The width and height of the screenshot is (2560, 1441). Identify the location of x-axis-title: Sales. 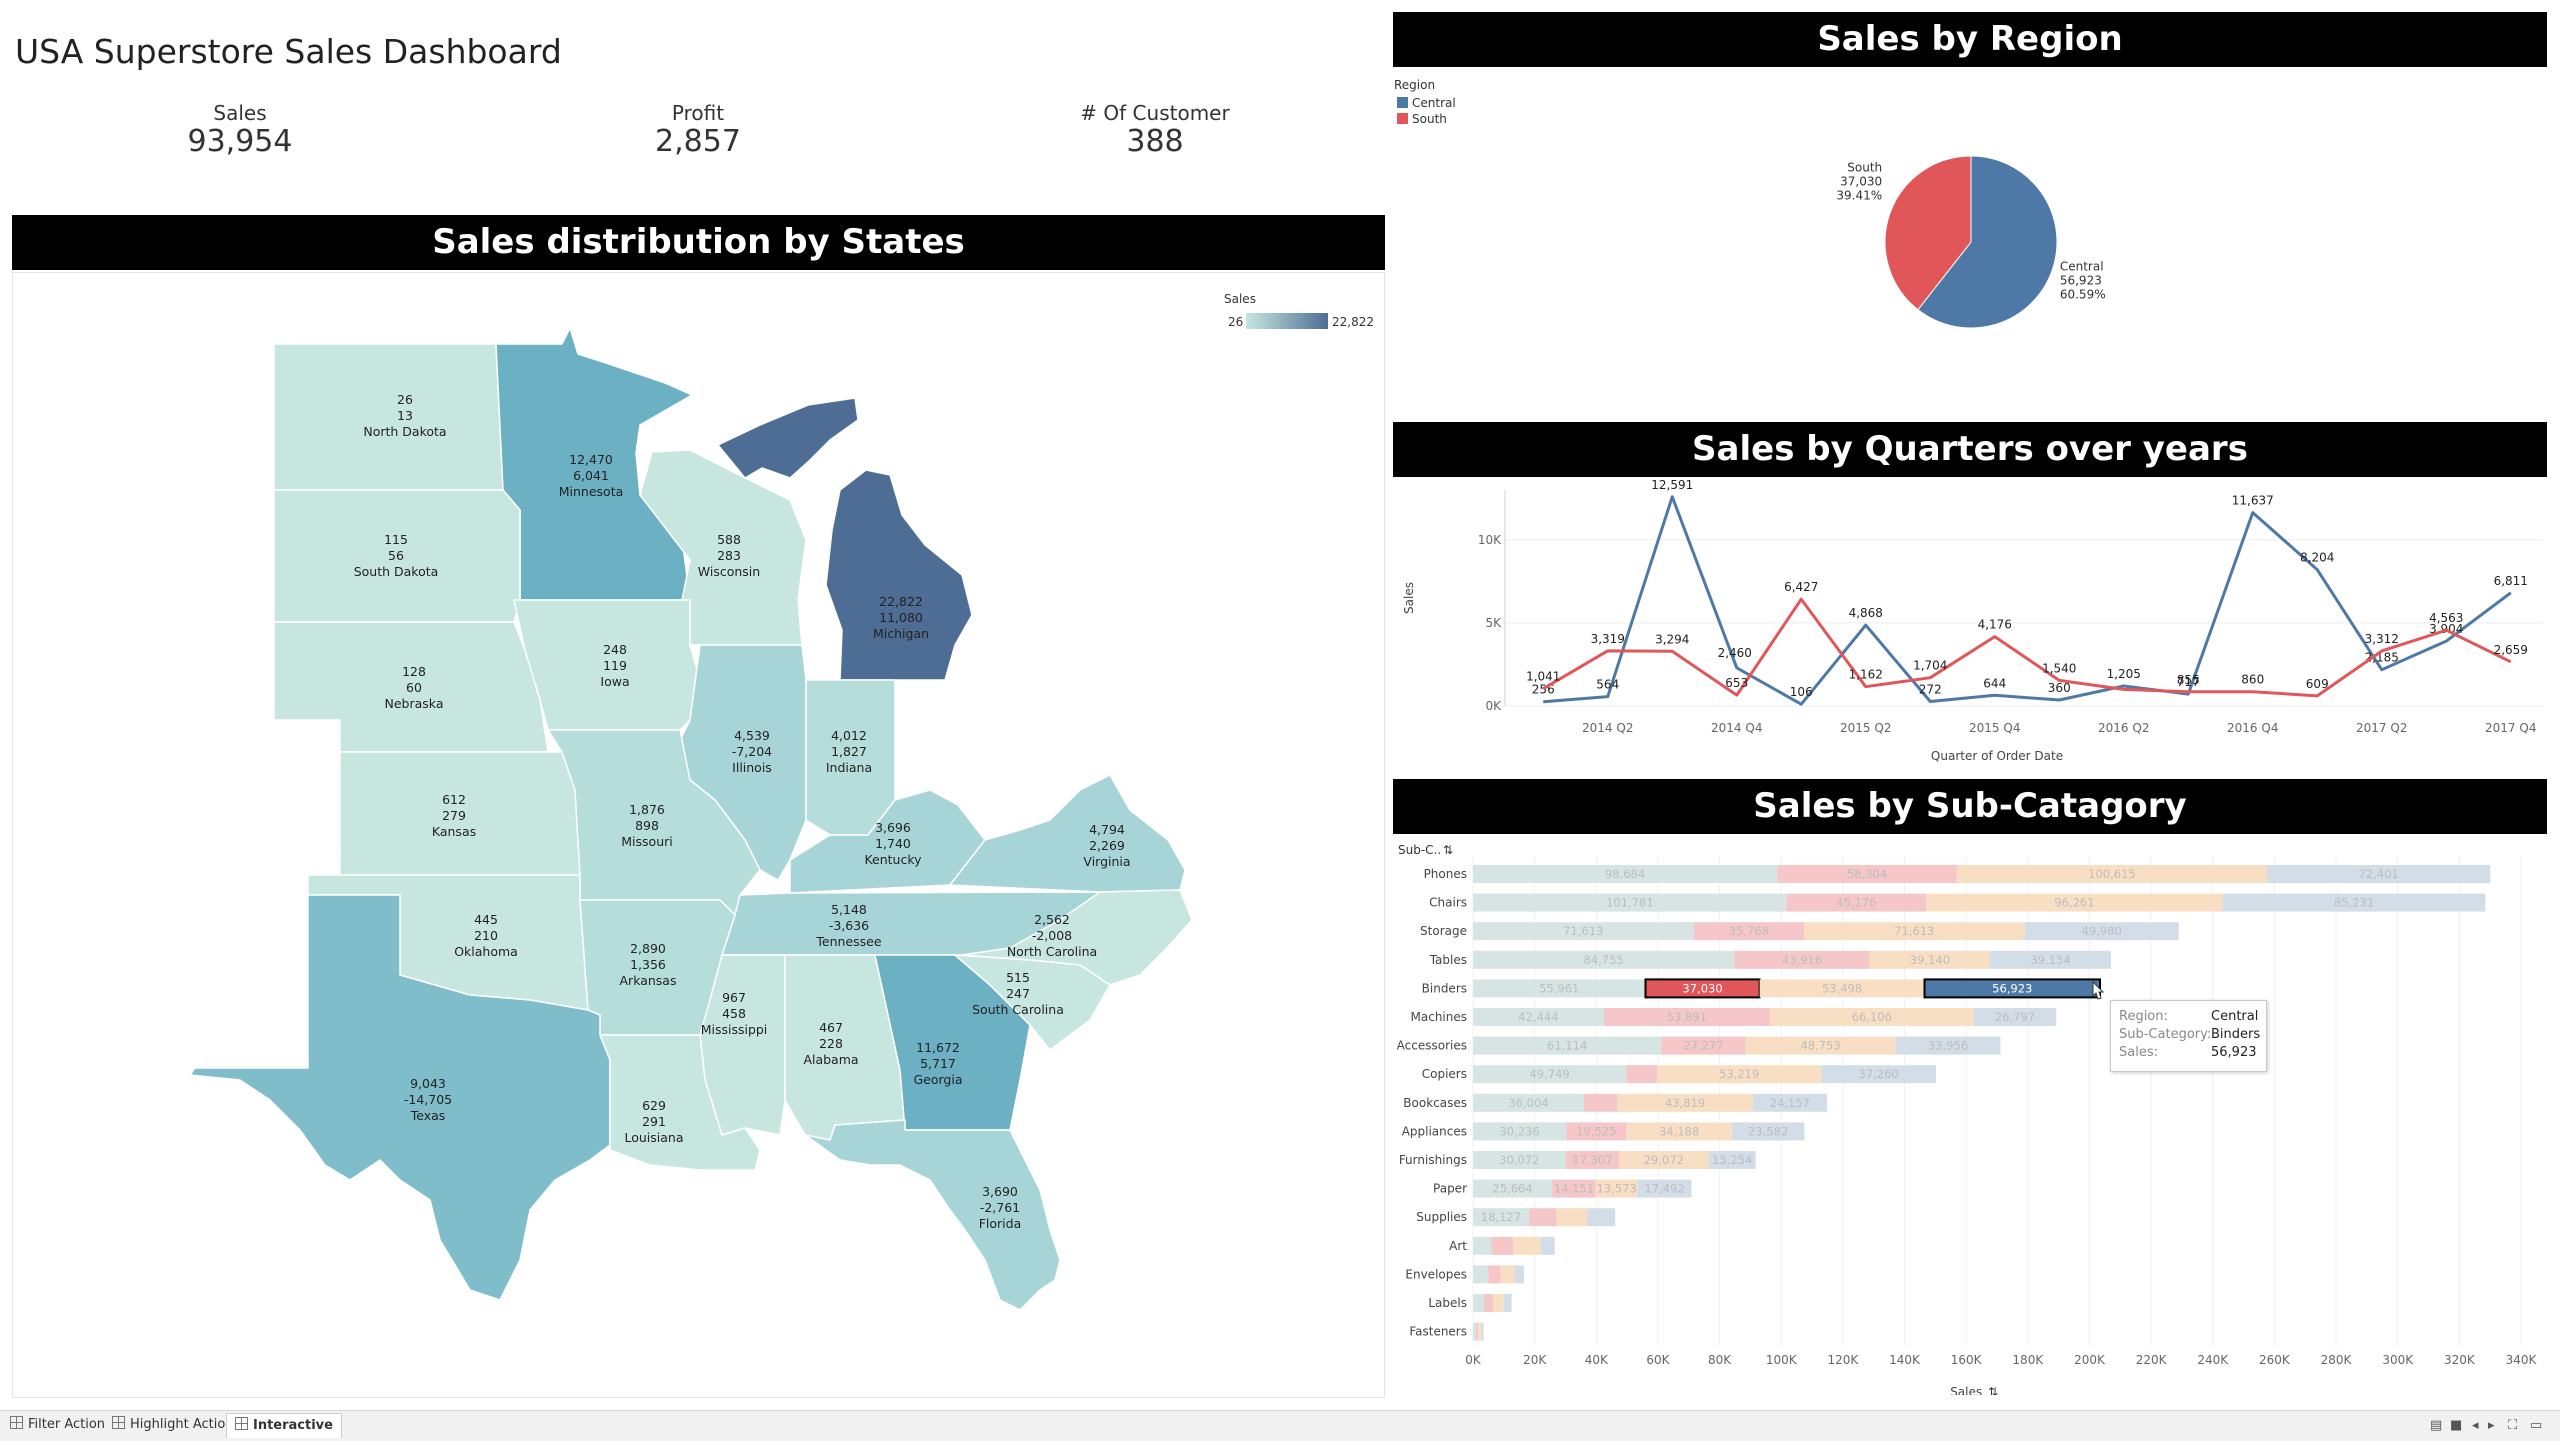
(1966, 1390).